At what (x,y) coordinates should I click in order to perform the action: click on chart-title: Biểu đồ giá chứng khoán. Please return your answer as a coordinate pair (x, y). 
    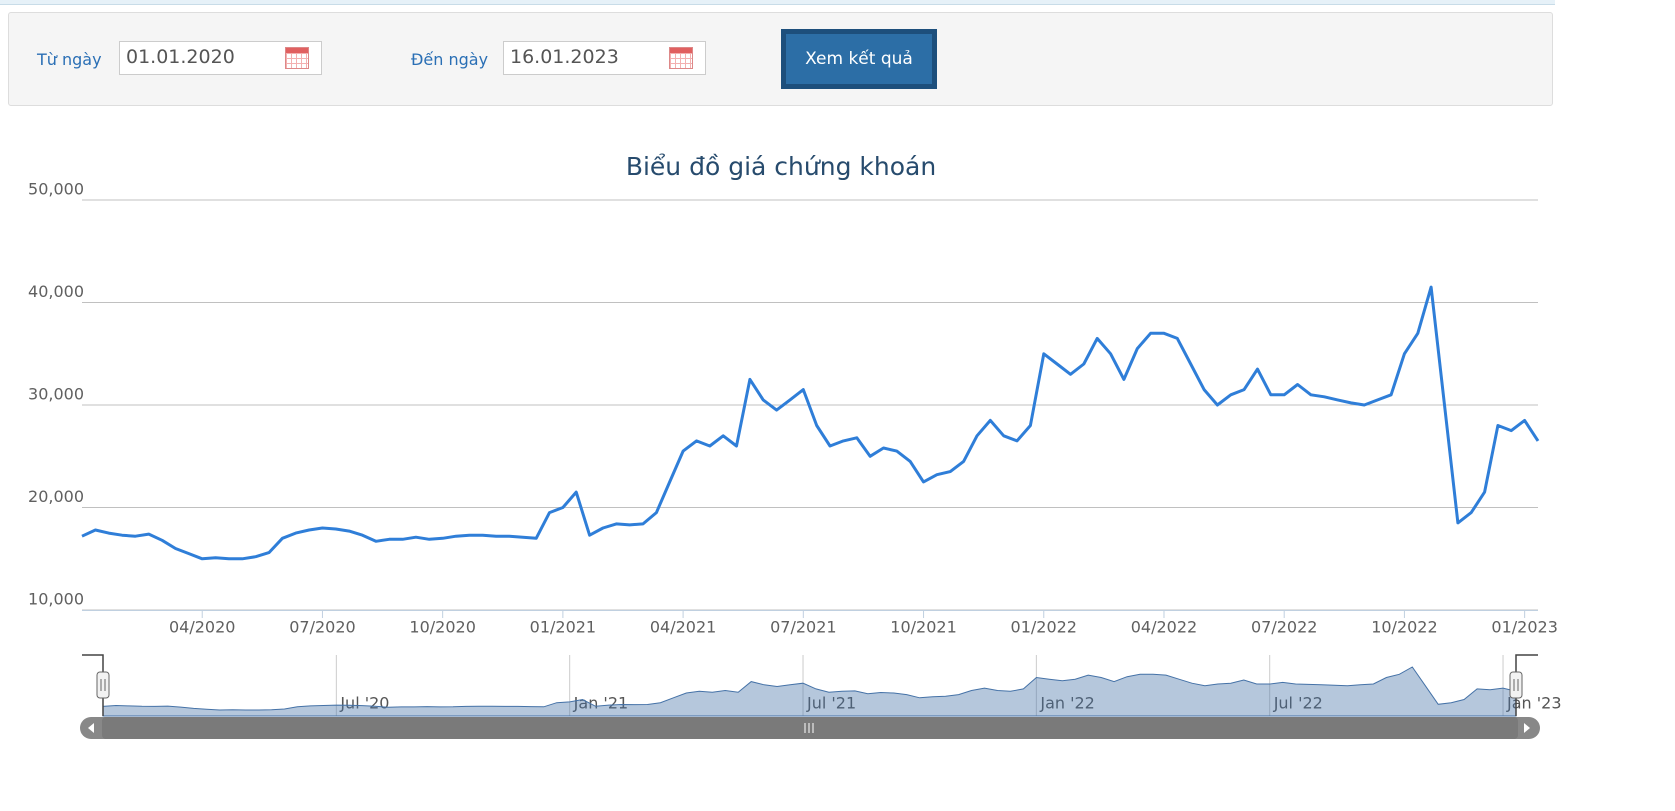
    Looking at the image, I should click on (781, 166).